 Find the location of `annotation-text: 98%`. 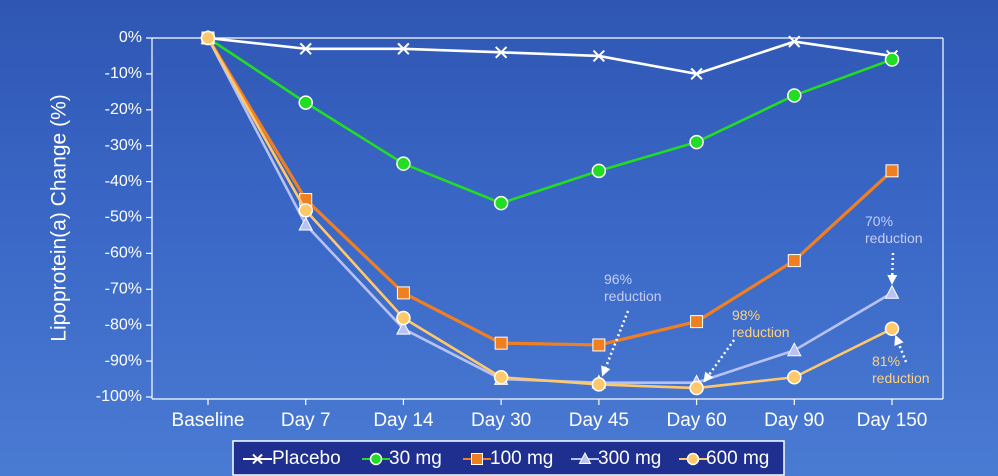

annotation-text: 98% is located at coordinates (746, 315).